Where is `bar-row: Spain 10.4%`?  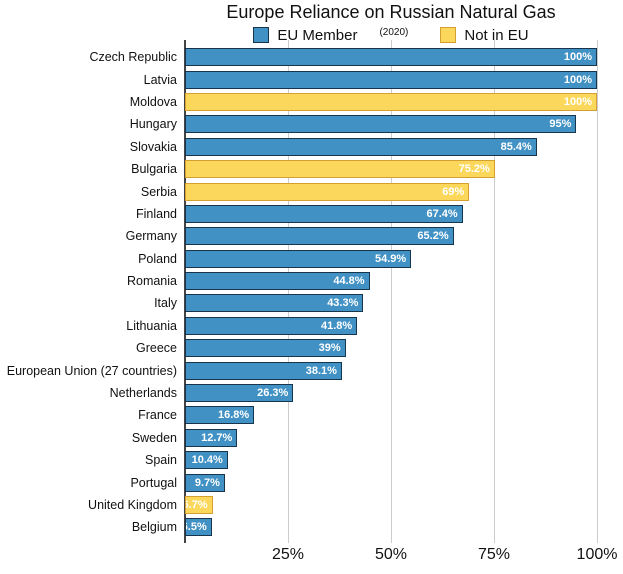
bar-row: Spain 10.4% is located at coordinates (311, 460).